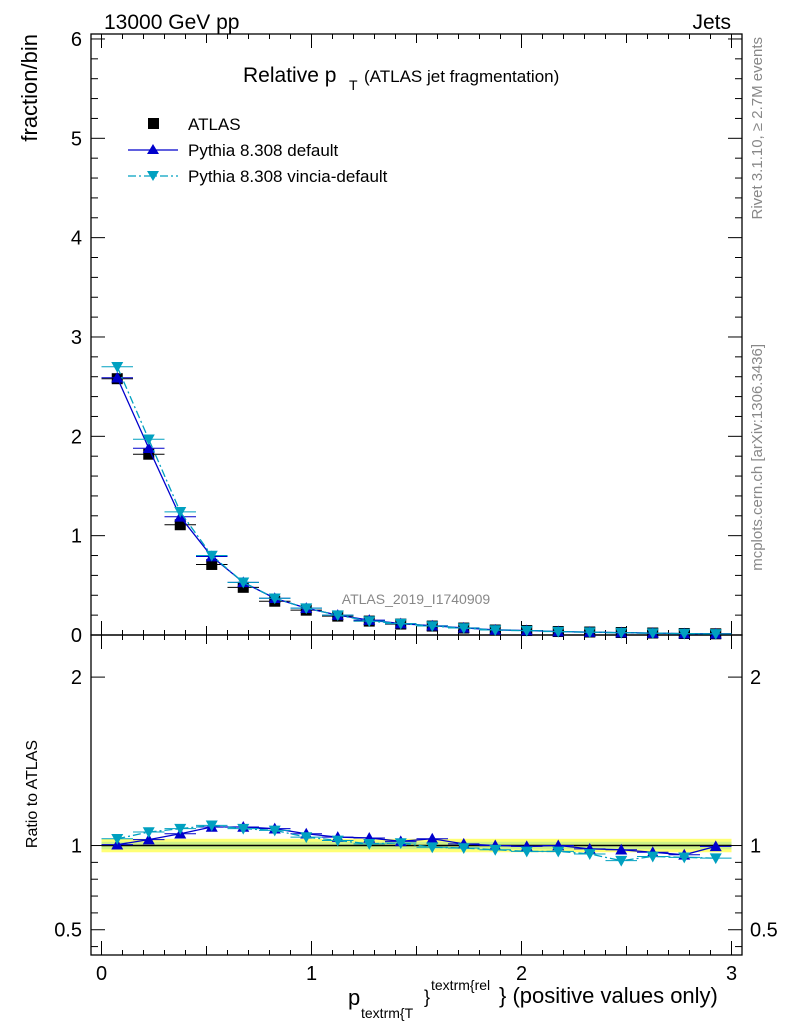 The height and width of the screenshot is (1024, 786). What do you see at coordinates (153, 149) in the screenshot?
I see `legend-marker-pythia-default` at bounding box center [153, 149].